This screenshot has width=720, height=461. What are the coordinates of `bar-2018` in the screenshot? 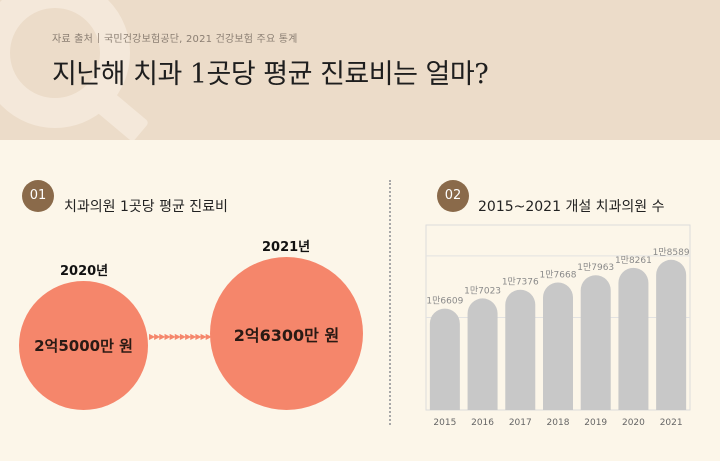 It's located at (558, 346).